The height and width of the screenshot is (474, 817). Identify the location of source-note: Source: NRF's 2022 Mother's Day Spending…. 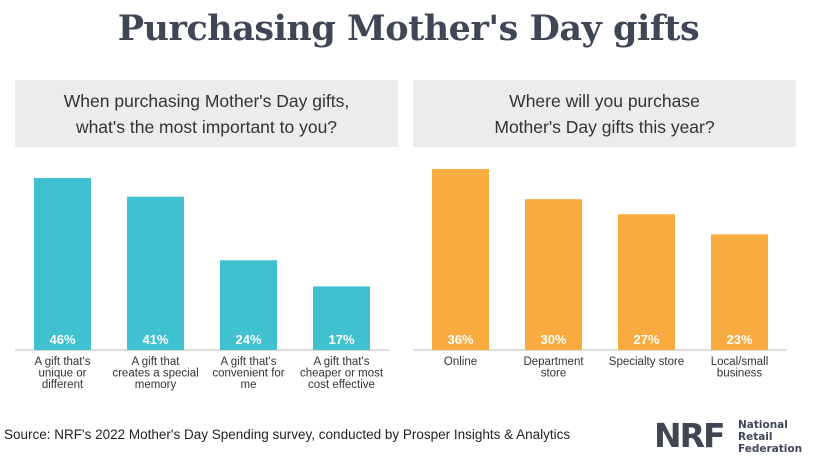
(287, 434).